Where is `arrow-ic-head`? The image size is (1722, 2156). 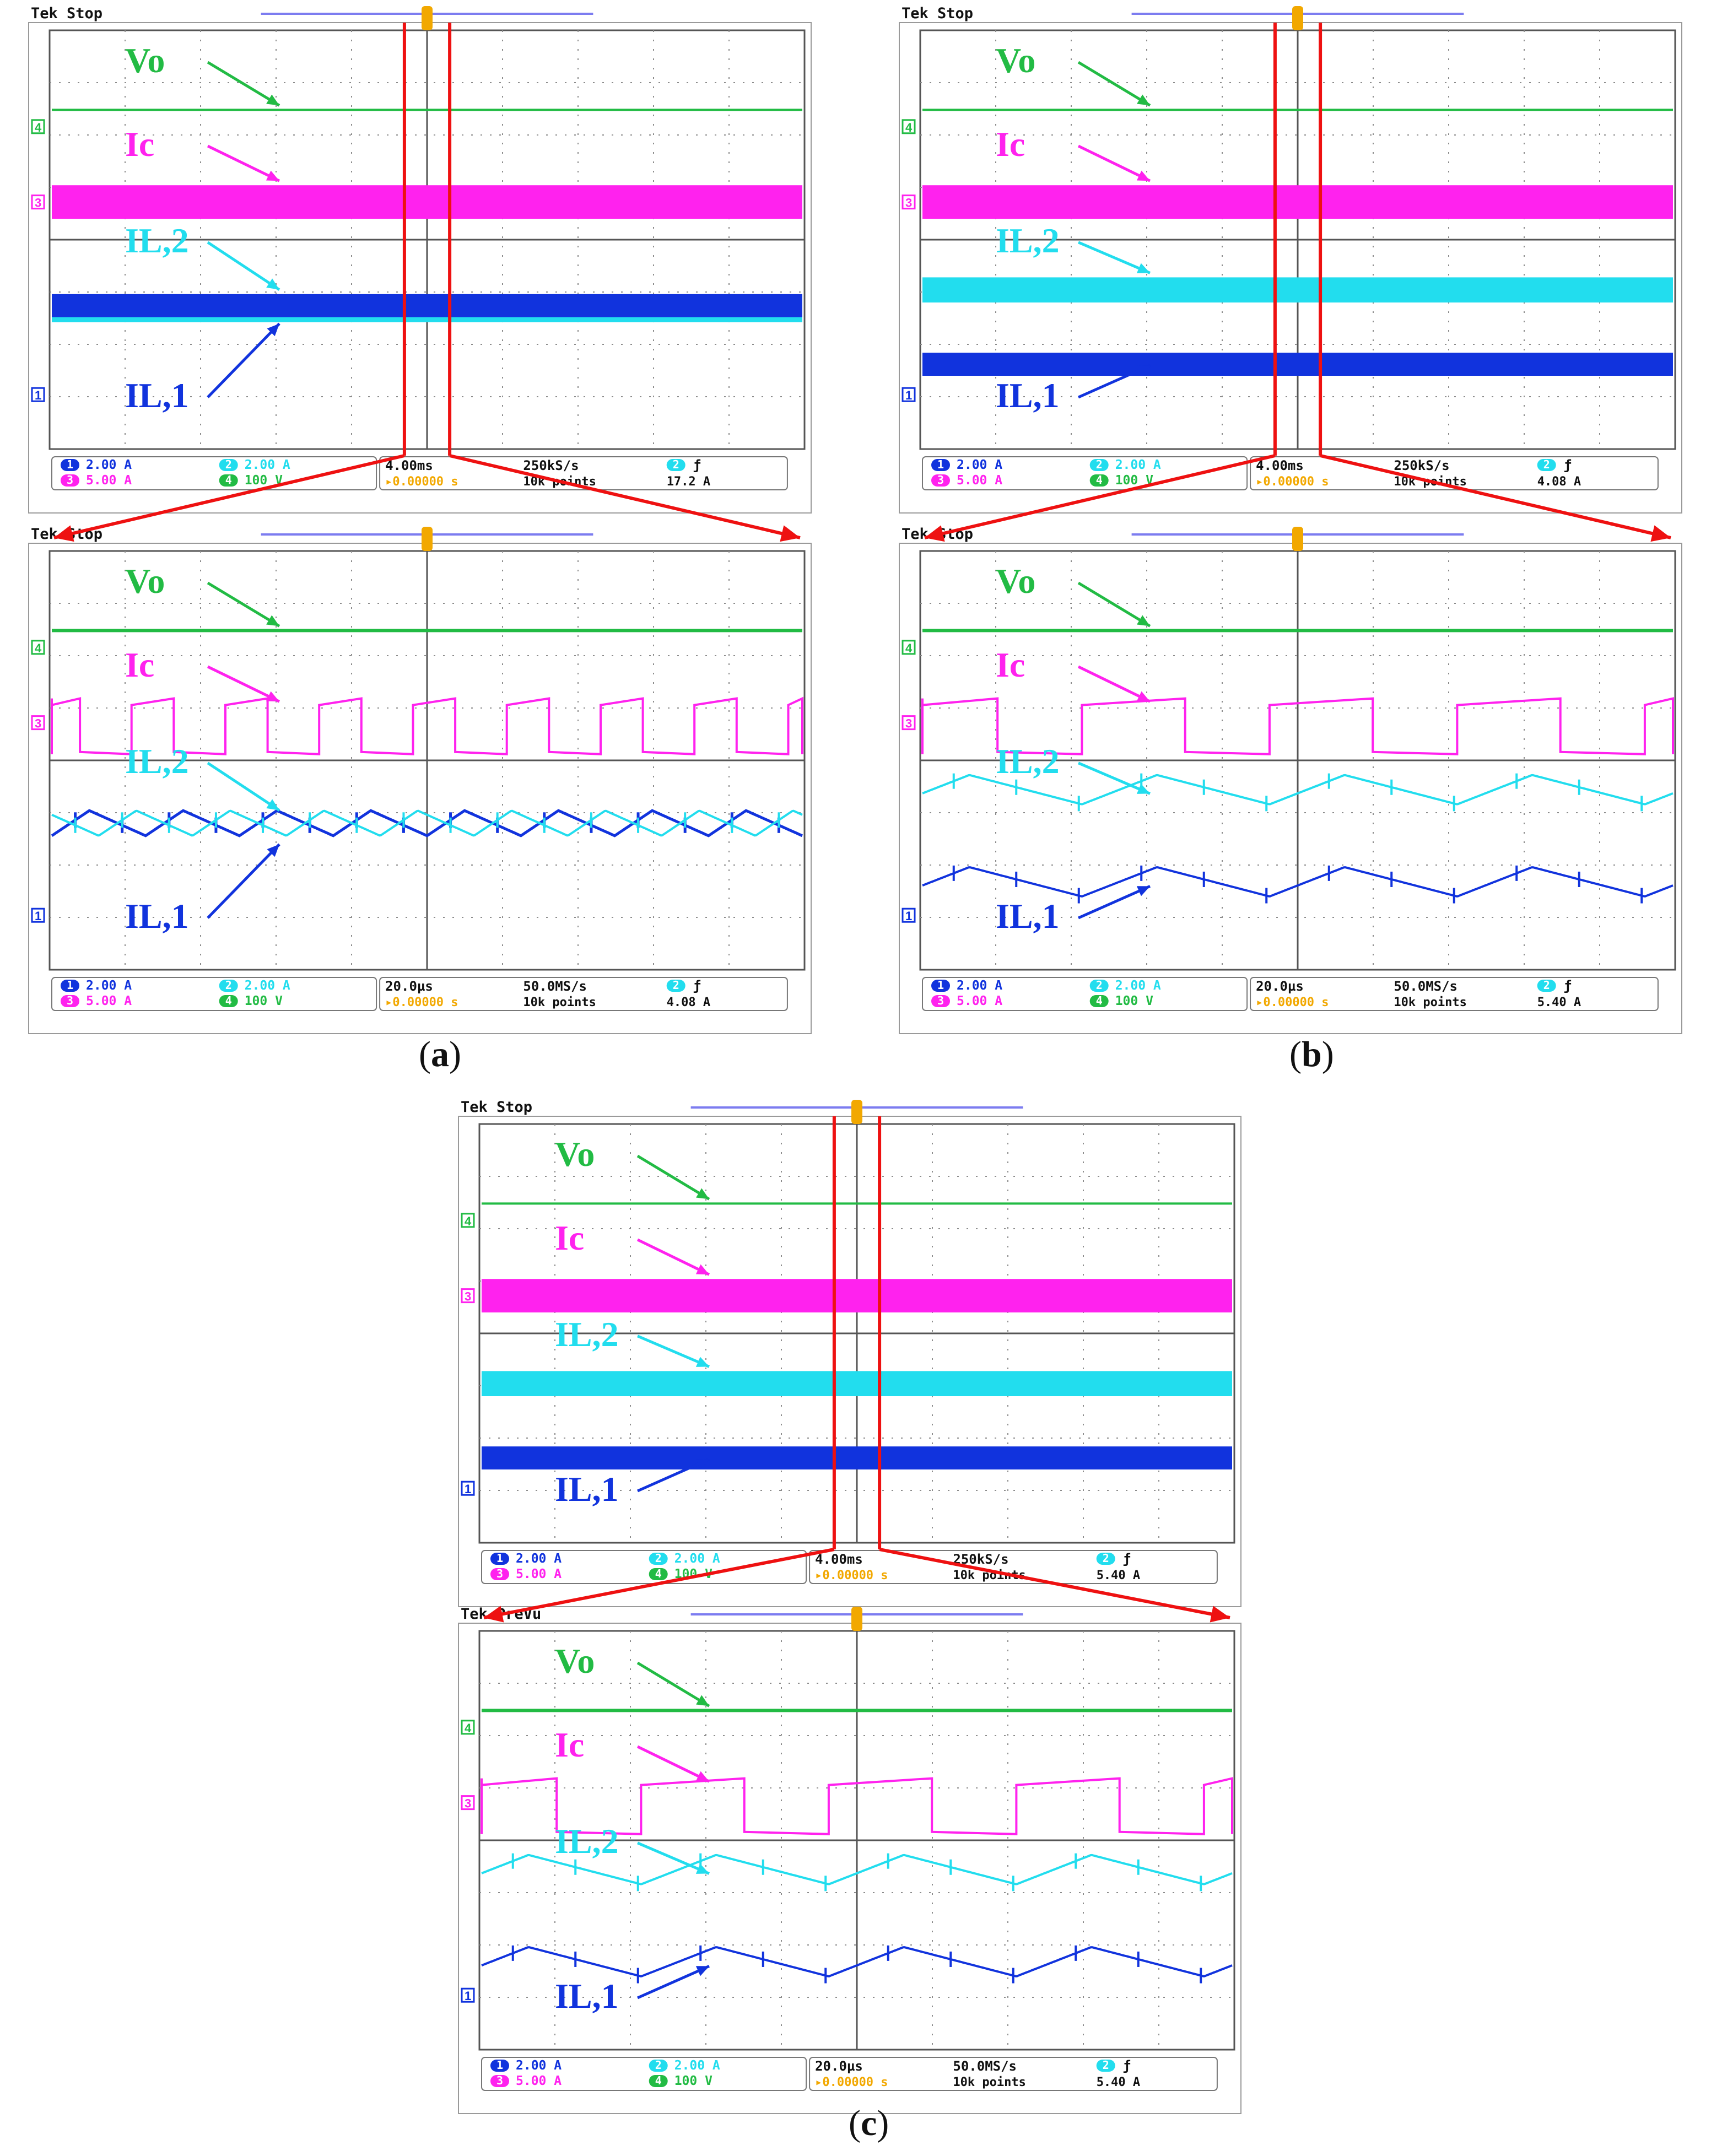
arrow-ic-head is located at coordinates (272, 175).